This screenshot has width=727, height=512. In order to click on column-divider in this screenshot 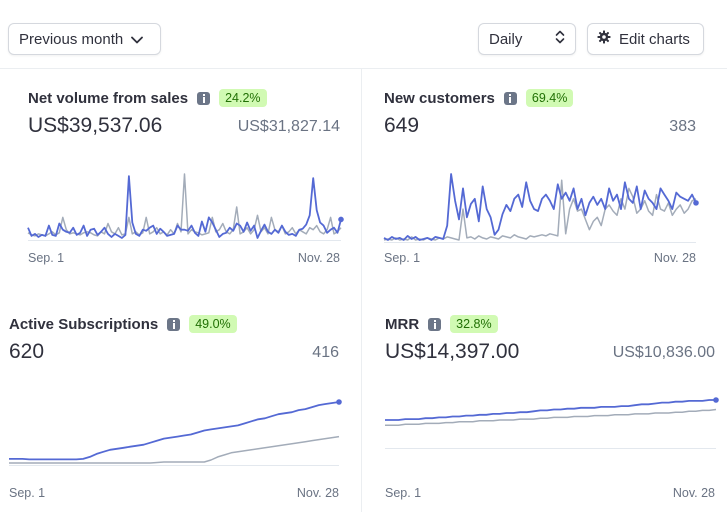, I will do `click(361, 290)`.